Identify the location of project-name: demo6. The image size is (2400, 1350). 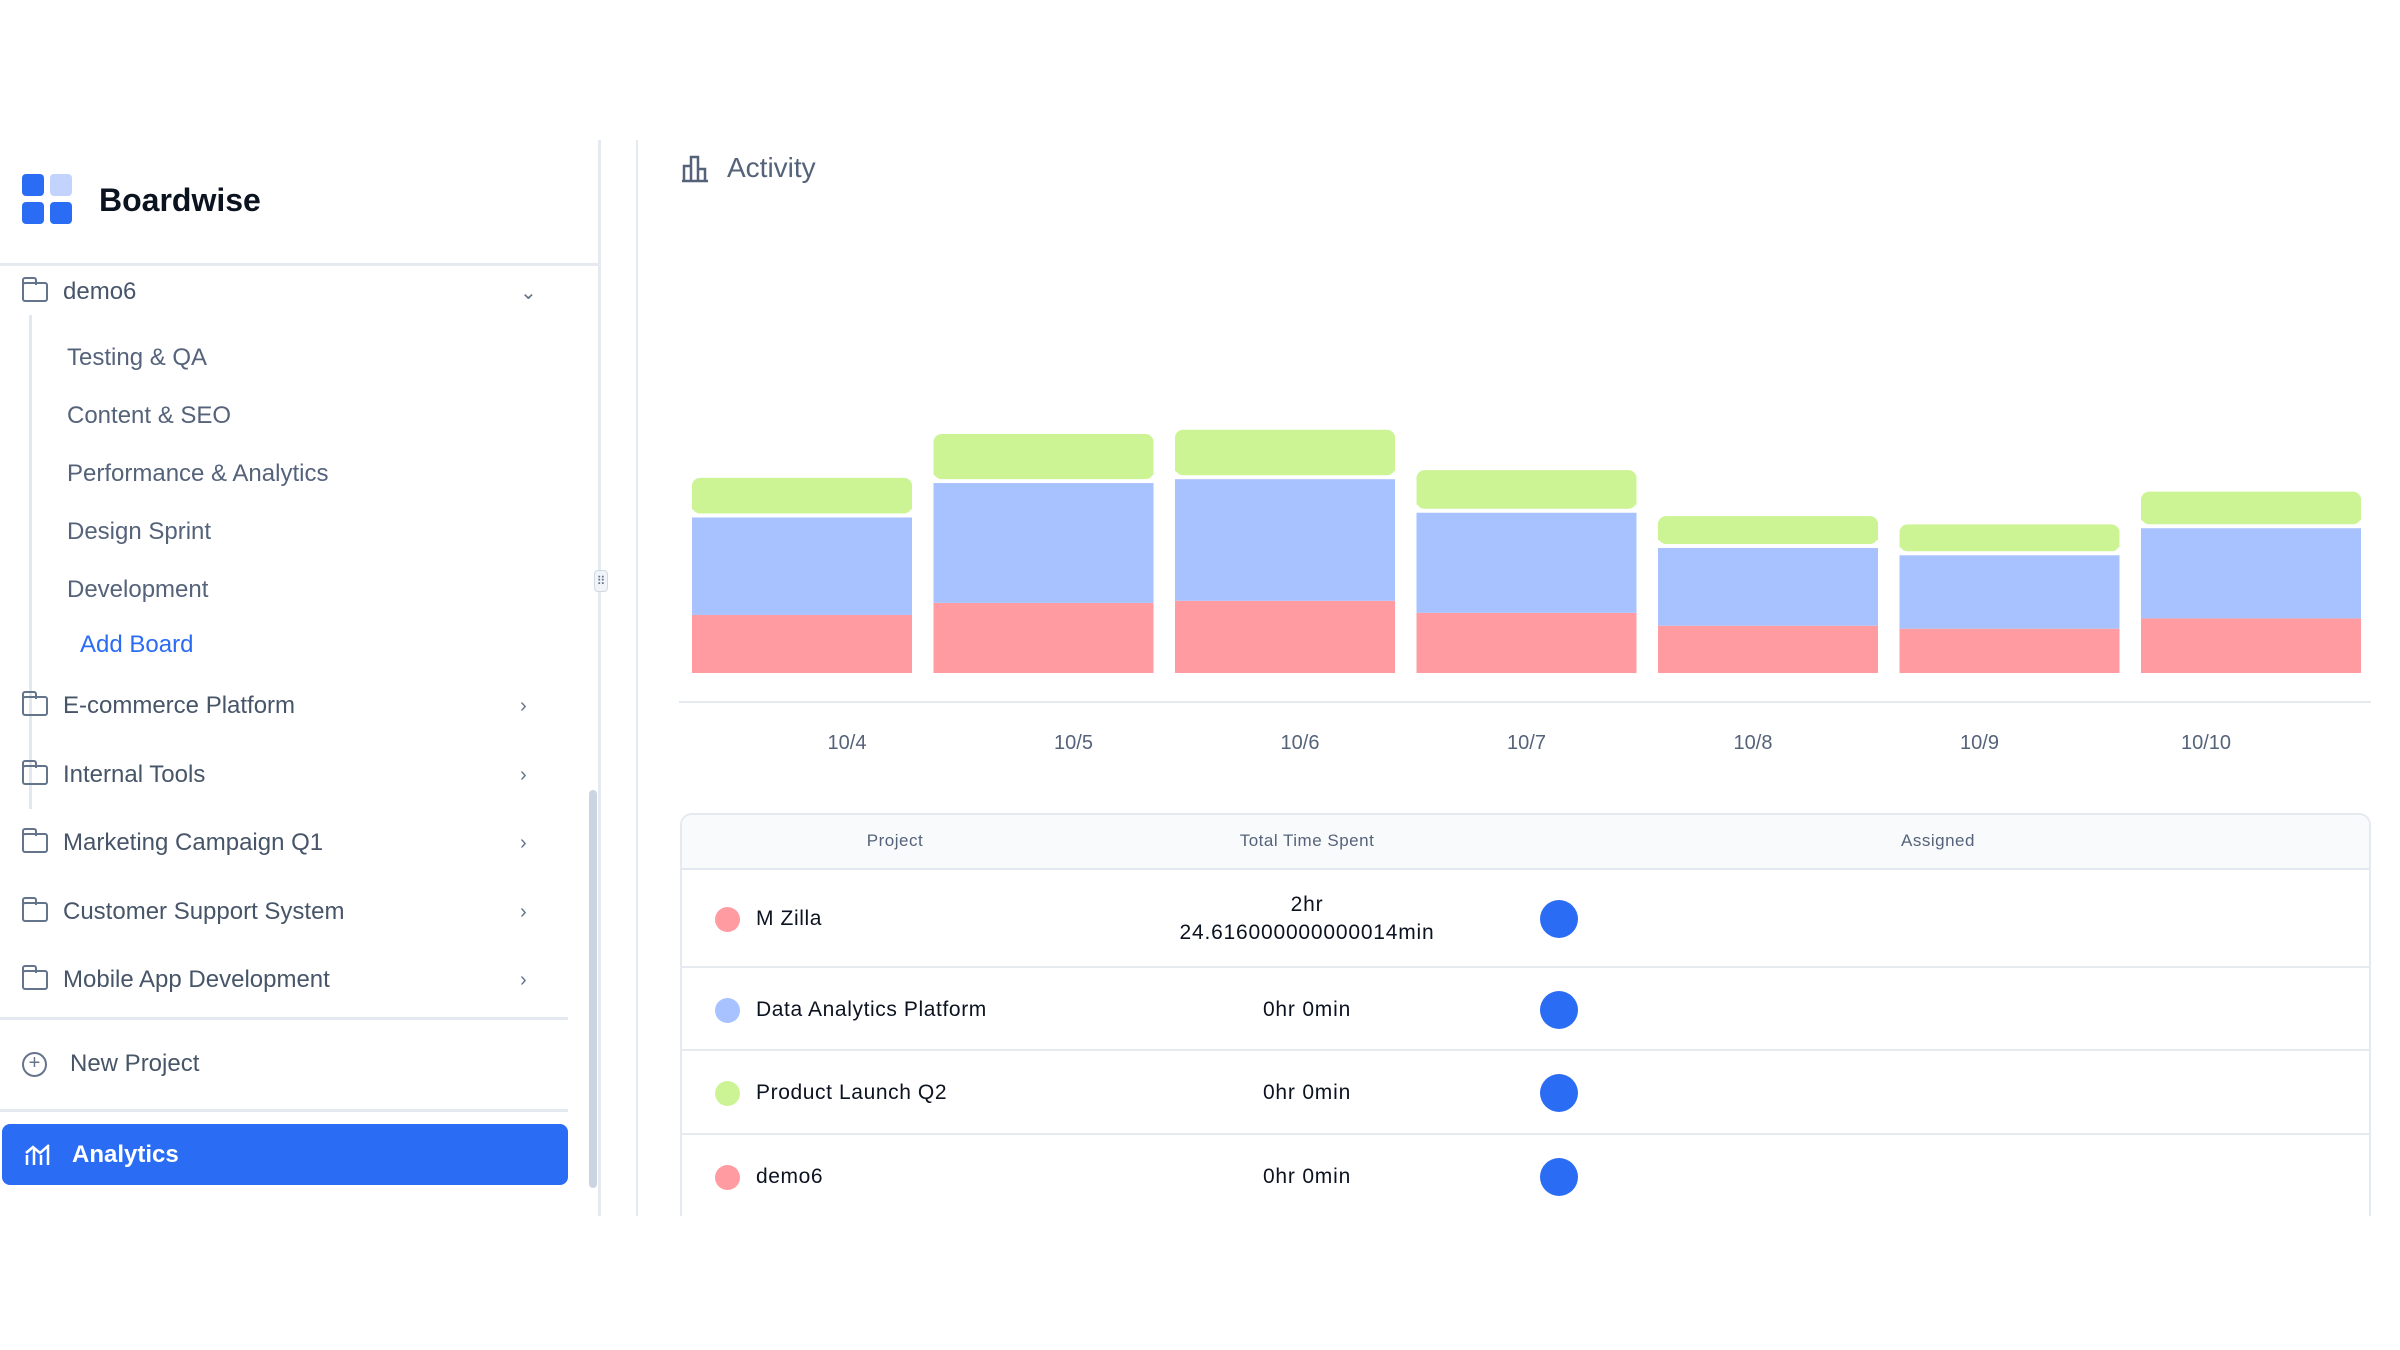
(790, 1176).